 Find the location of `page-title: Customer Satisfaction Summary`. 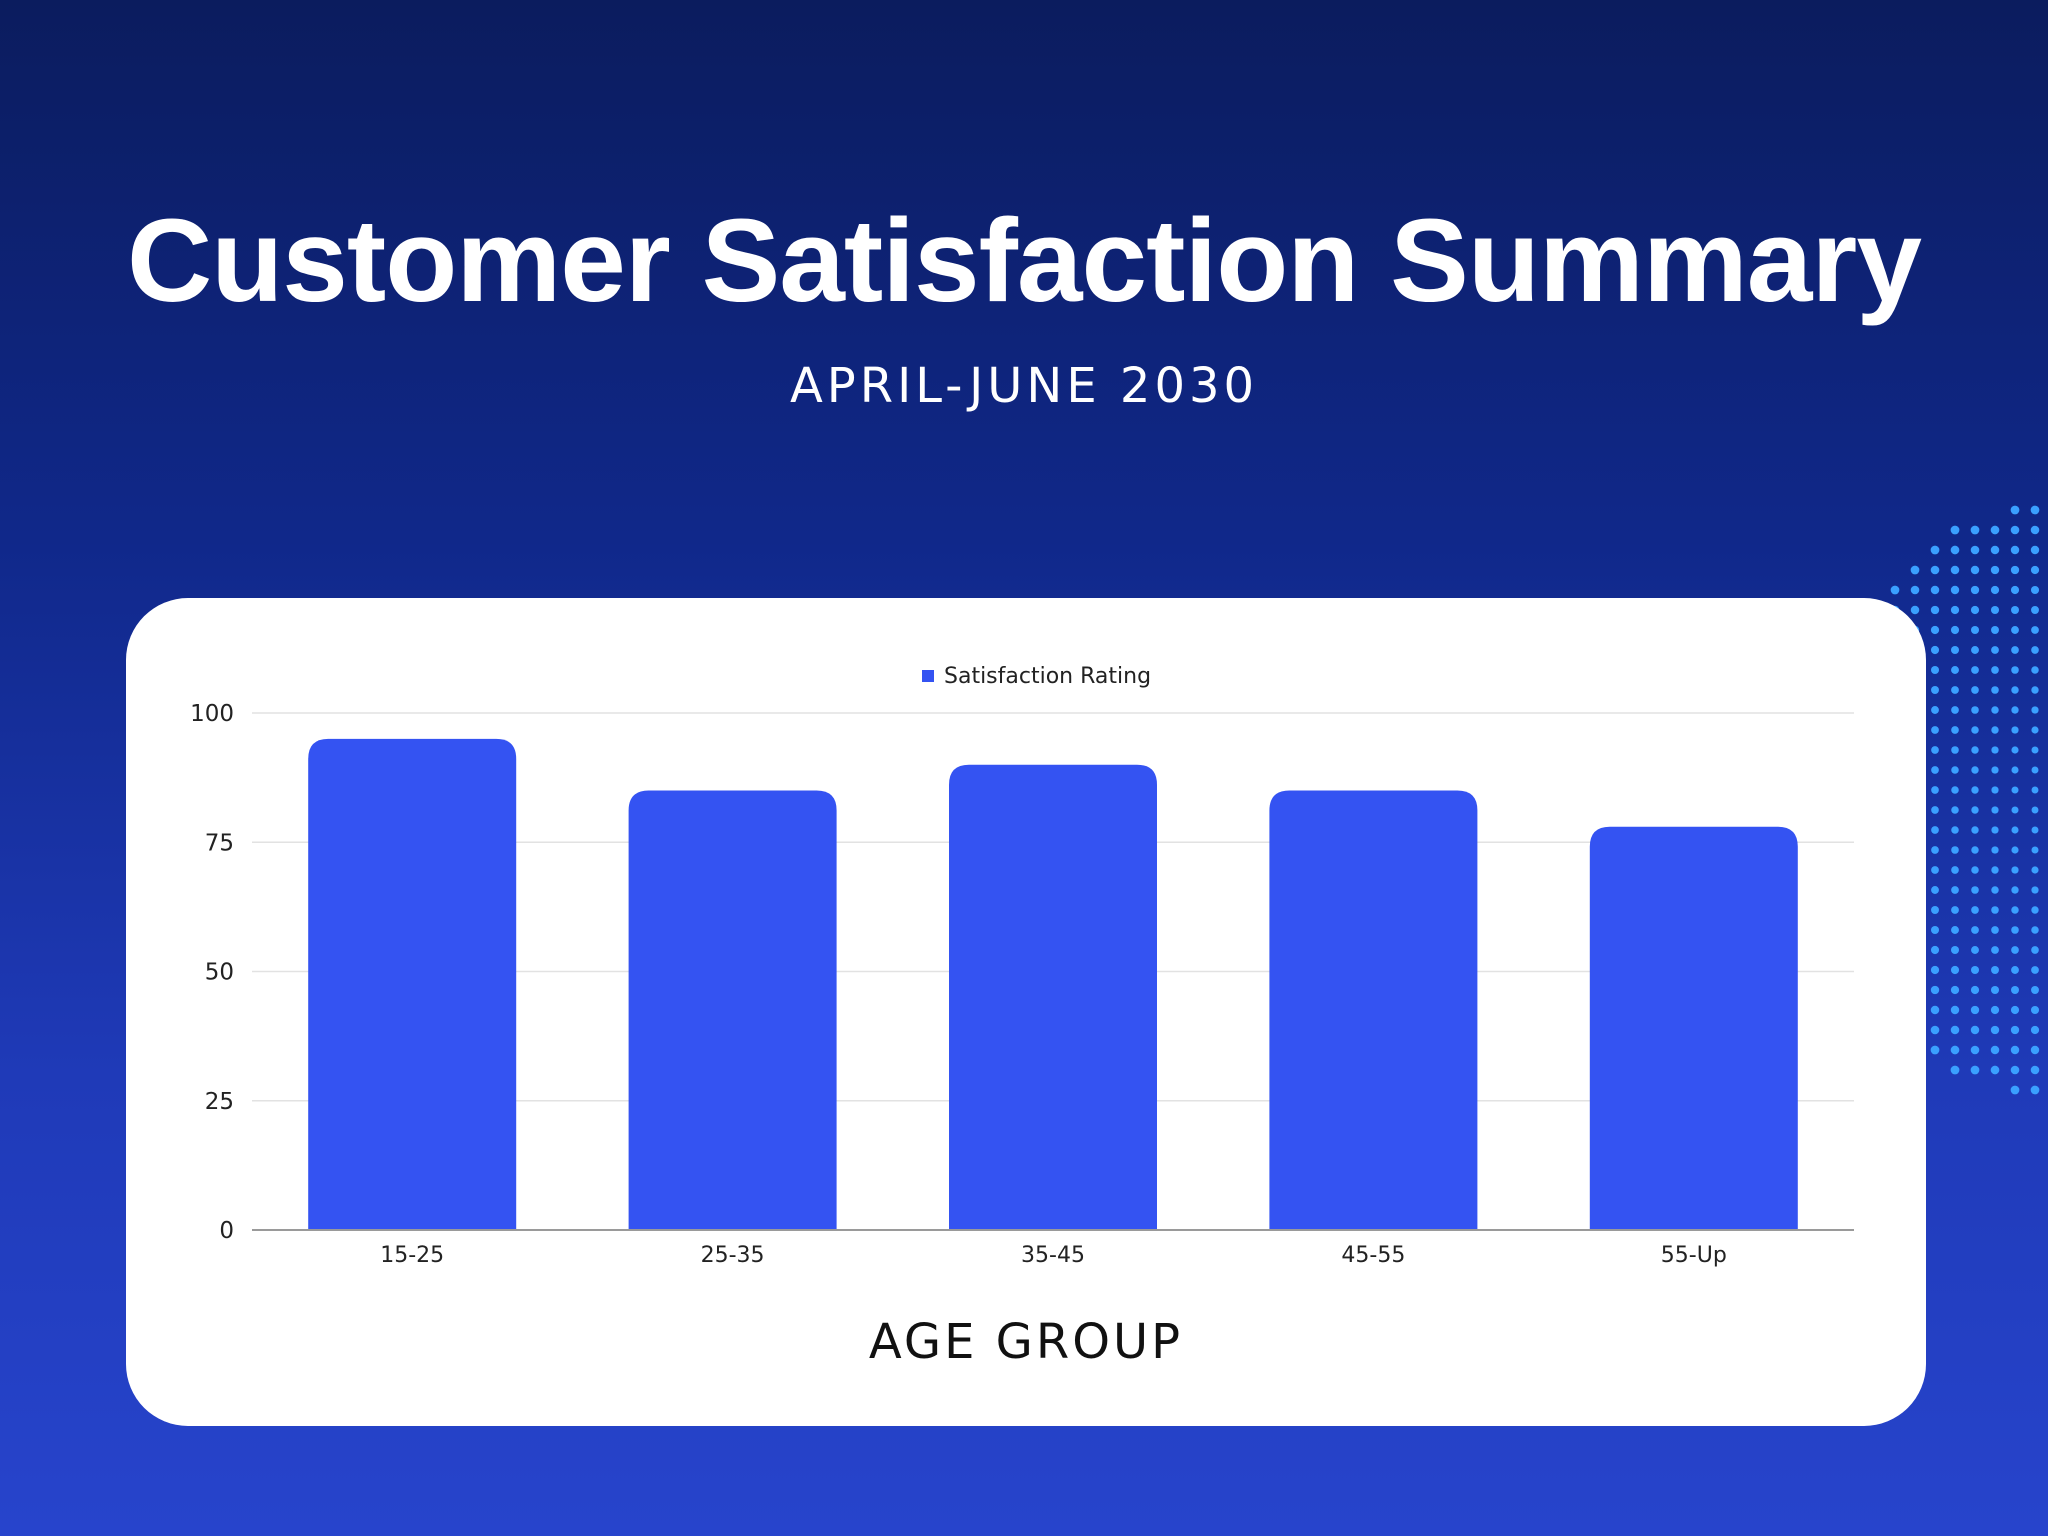

page-title: Customer Satisfaction Summary is located at coordinates (1024, 261).